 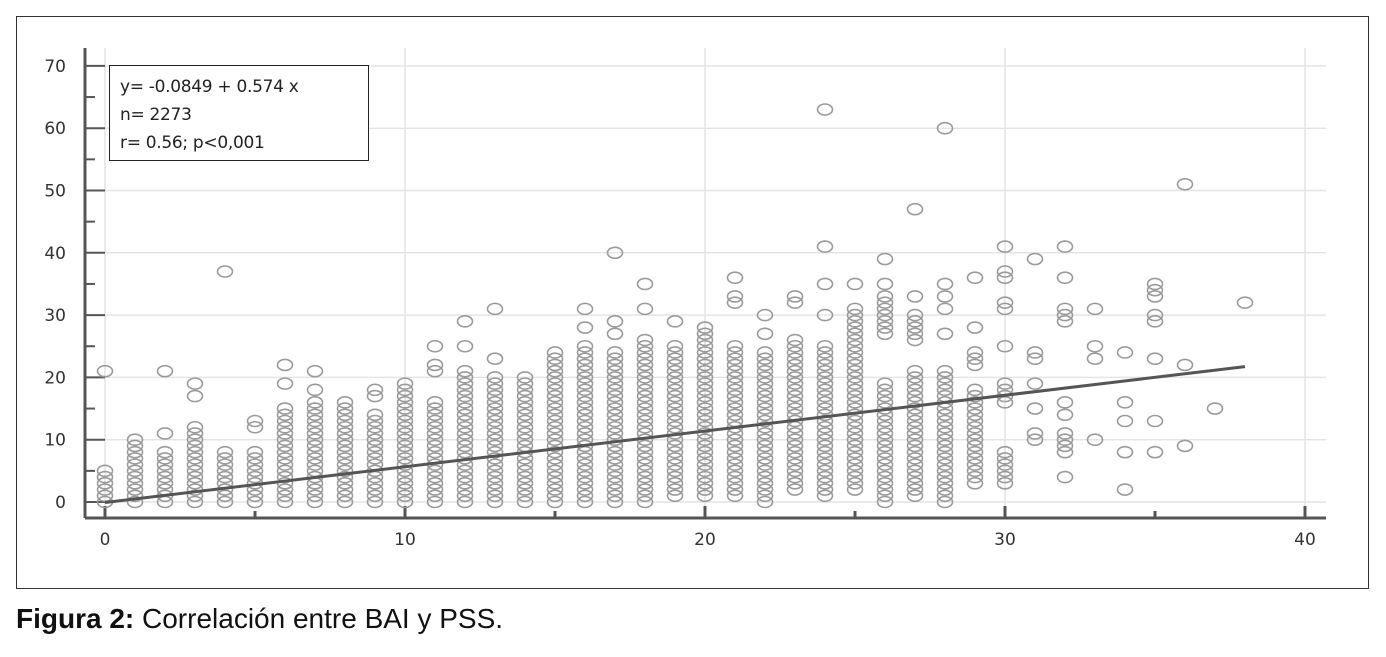 I want to click on x-tick-label: 10, so click(x=405, y=540).